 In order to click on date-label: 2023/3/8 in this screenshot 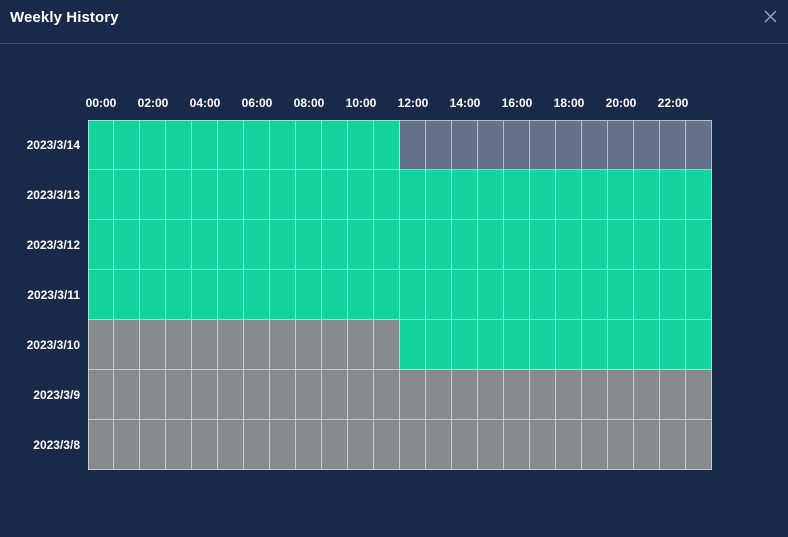, I will do `click(56, 445)`.